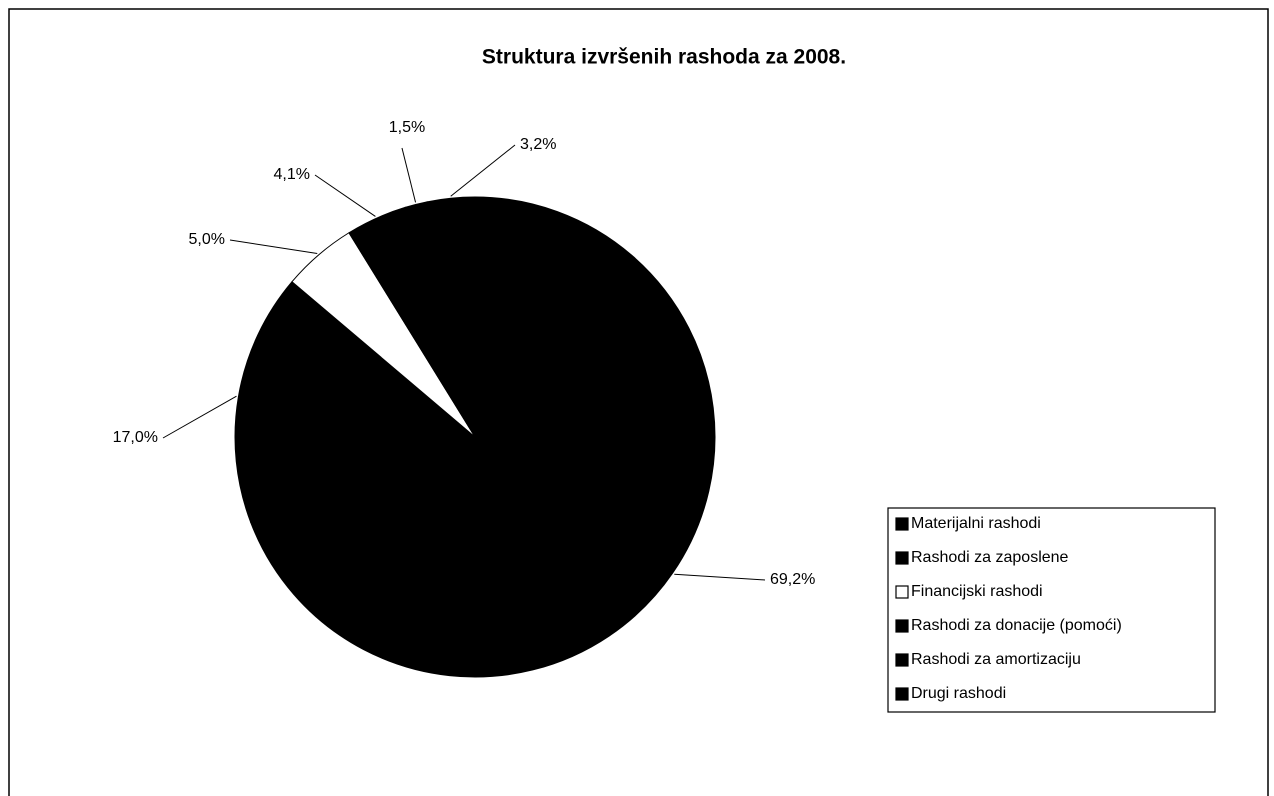 The width and height of the screenshot is (1274, 796). What do you see at coordinates (990, 557) in the screenshot?
I see `legend-label: Rashodi za zaposlene` at bounding box center [990, 557].